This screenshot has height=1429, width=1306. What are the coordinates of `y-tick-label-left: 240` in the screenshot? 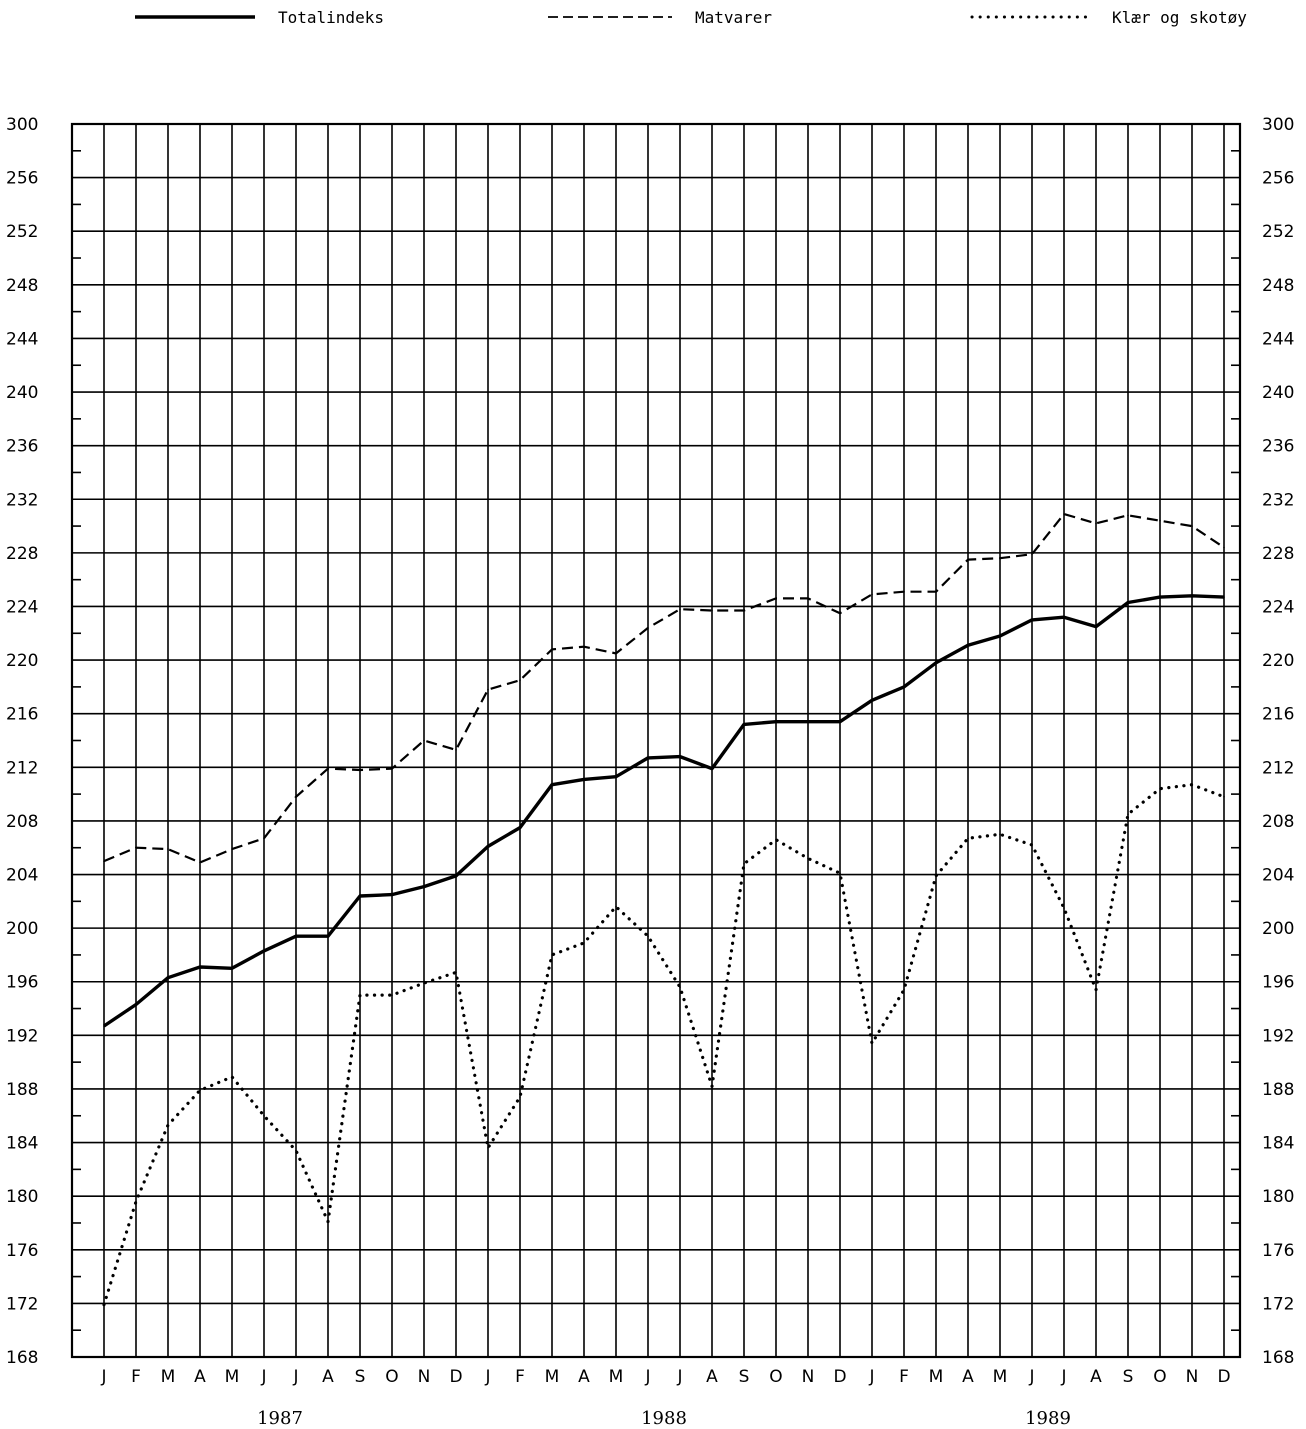 It's located at (22, 393).